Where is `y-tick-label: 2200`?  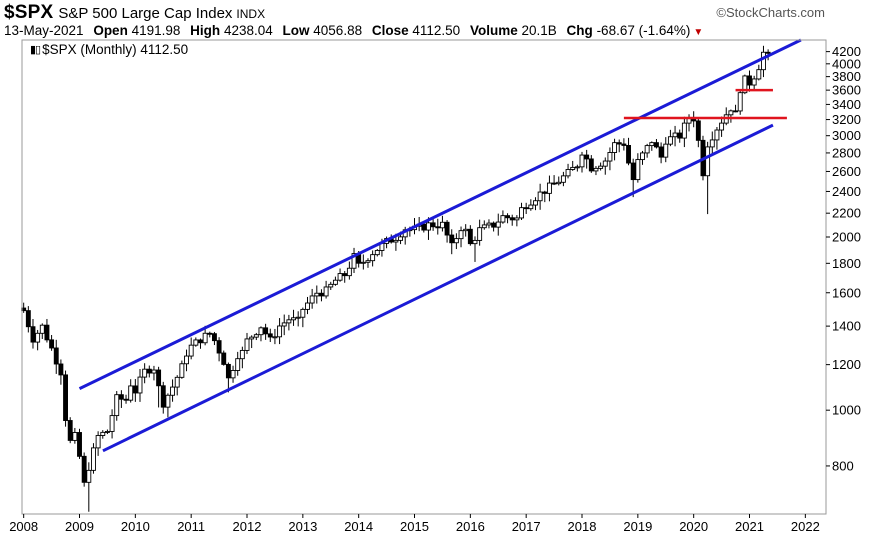 y-tick-label: 2200 is located at coordinates (846, 213).